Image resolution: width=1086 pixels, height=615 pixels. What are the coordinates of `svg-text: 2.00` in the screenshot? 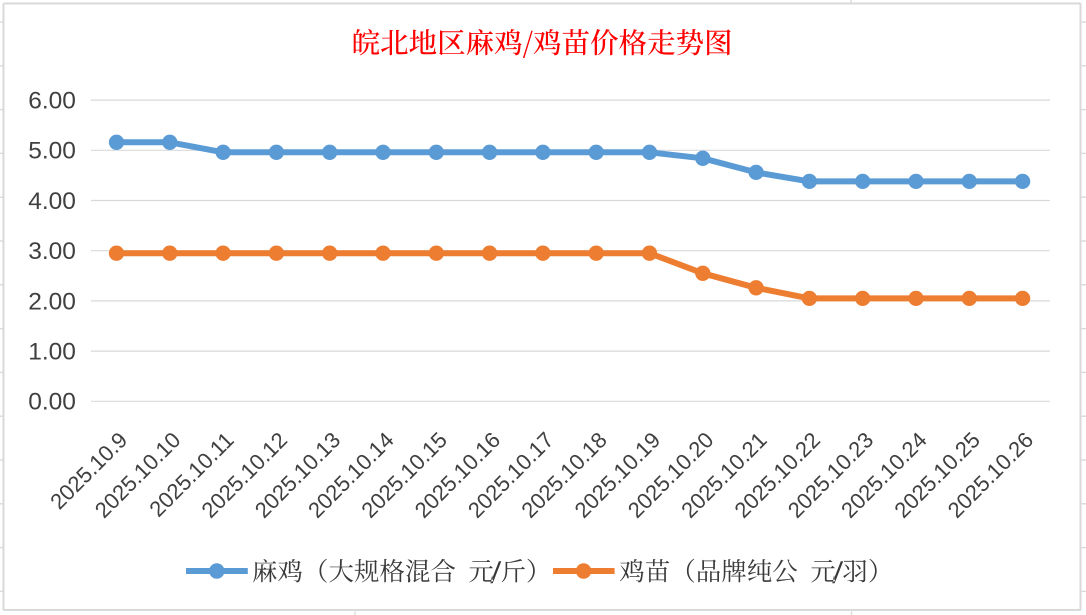 It's located at (52, 301).